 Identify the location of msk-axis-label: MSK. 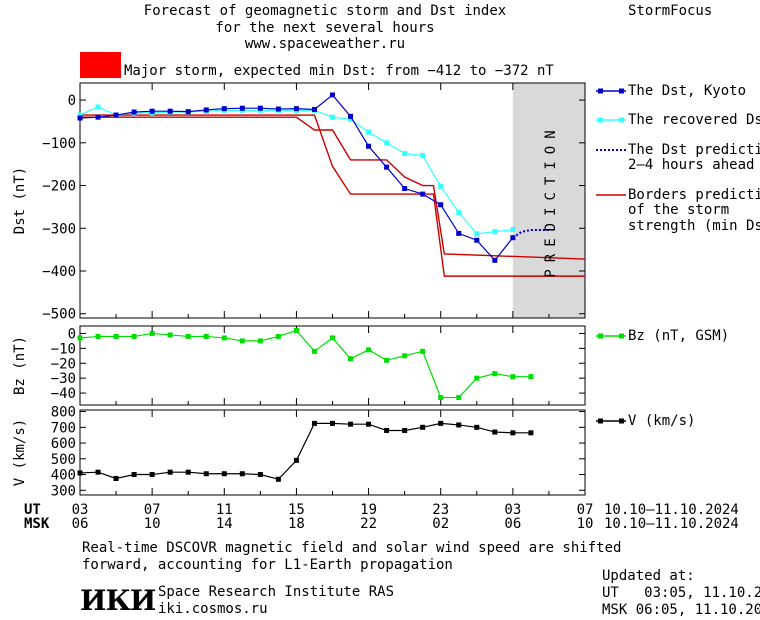
(37, 524).